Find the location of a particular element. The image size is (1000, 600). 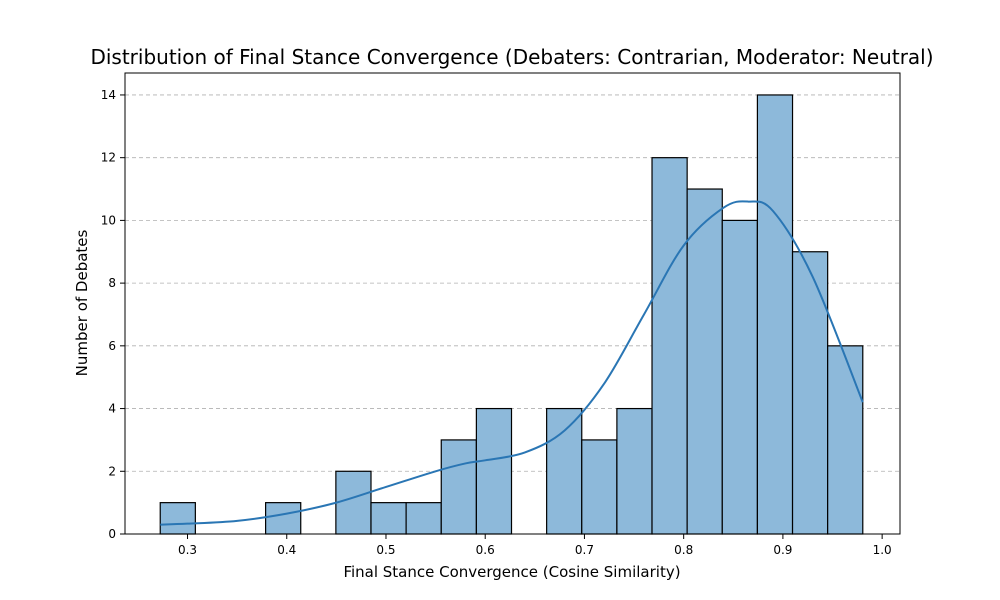

y-tick-label: 6 is located at coordinates (112, 346).